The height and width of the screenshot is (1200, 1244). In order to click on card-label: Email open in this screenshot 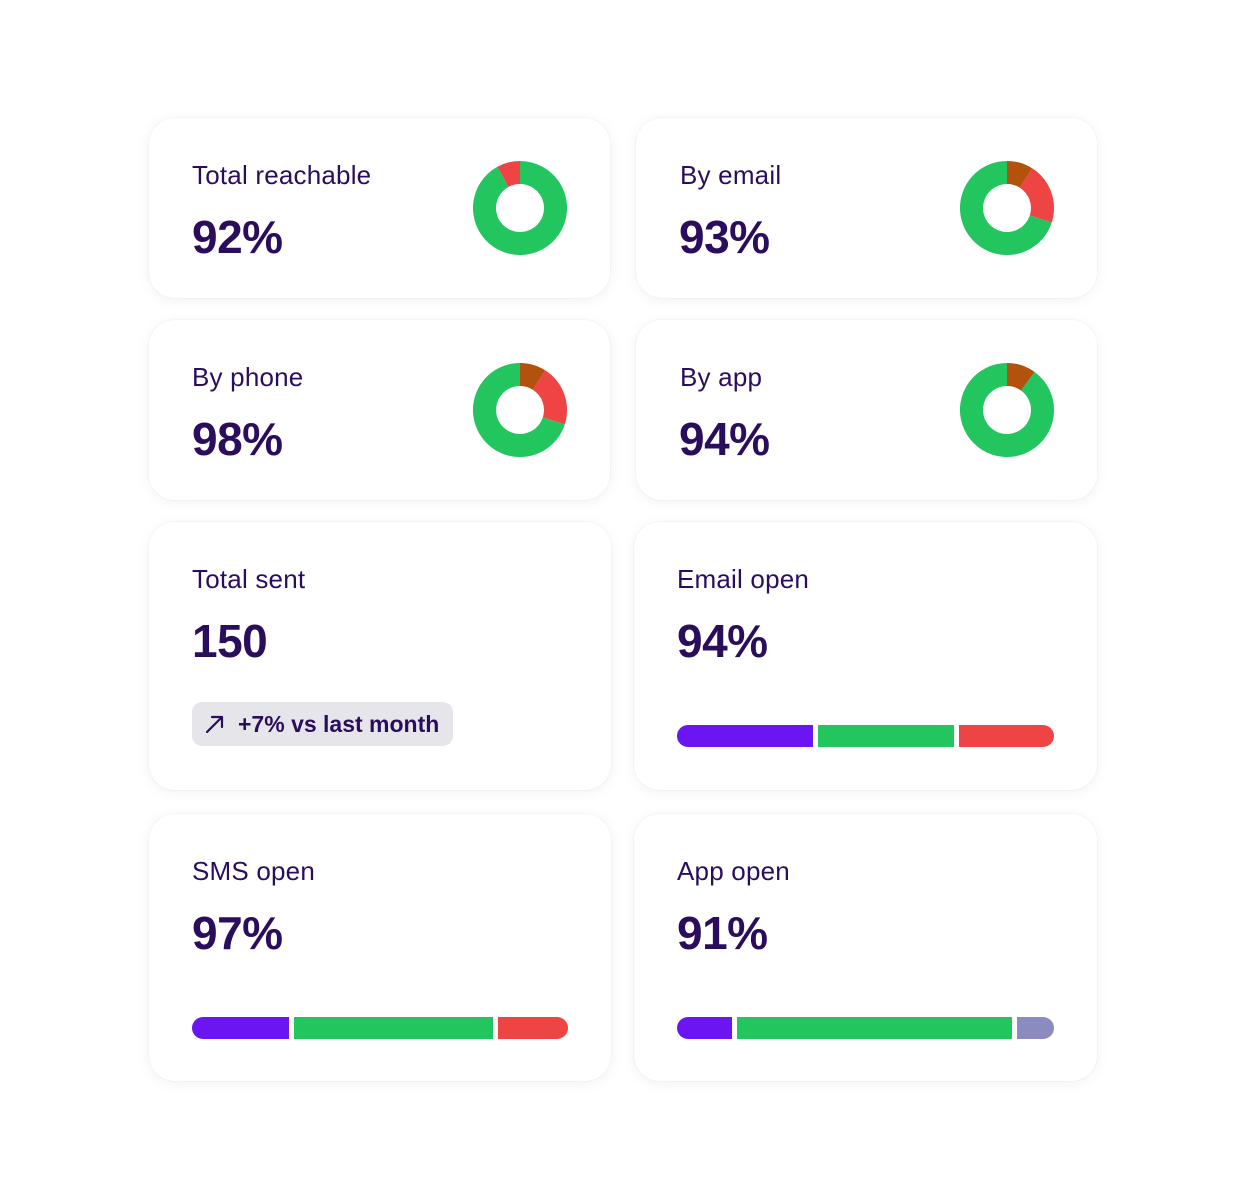, I will do `click(743, 579)`.